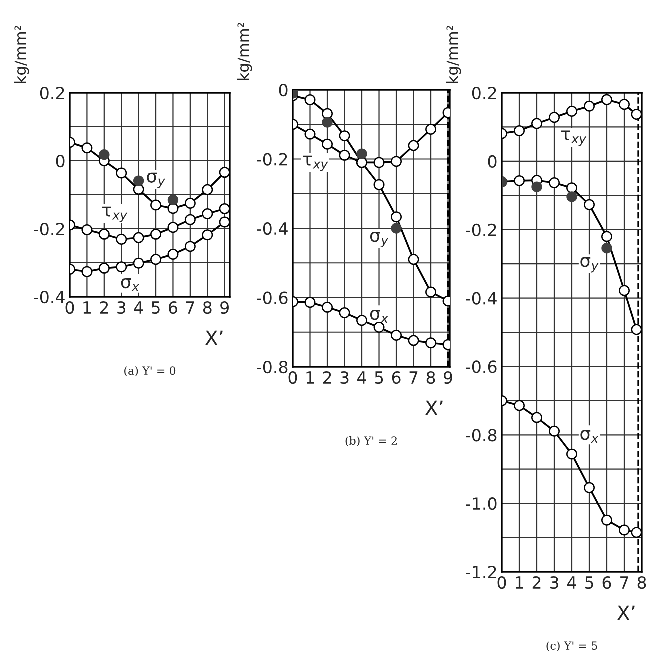 The width and height of the screenshot is (650, 653). Describe the element at coordinates (224, 307) in the screenshot. I see `x-tick-label: 9` at that location.